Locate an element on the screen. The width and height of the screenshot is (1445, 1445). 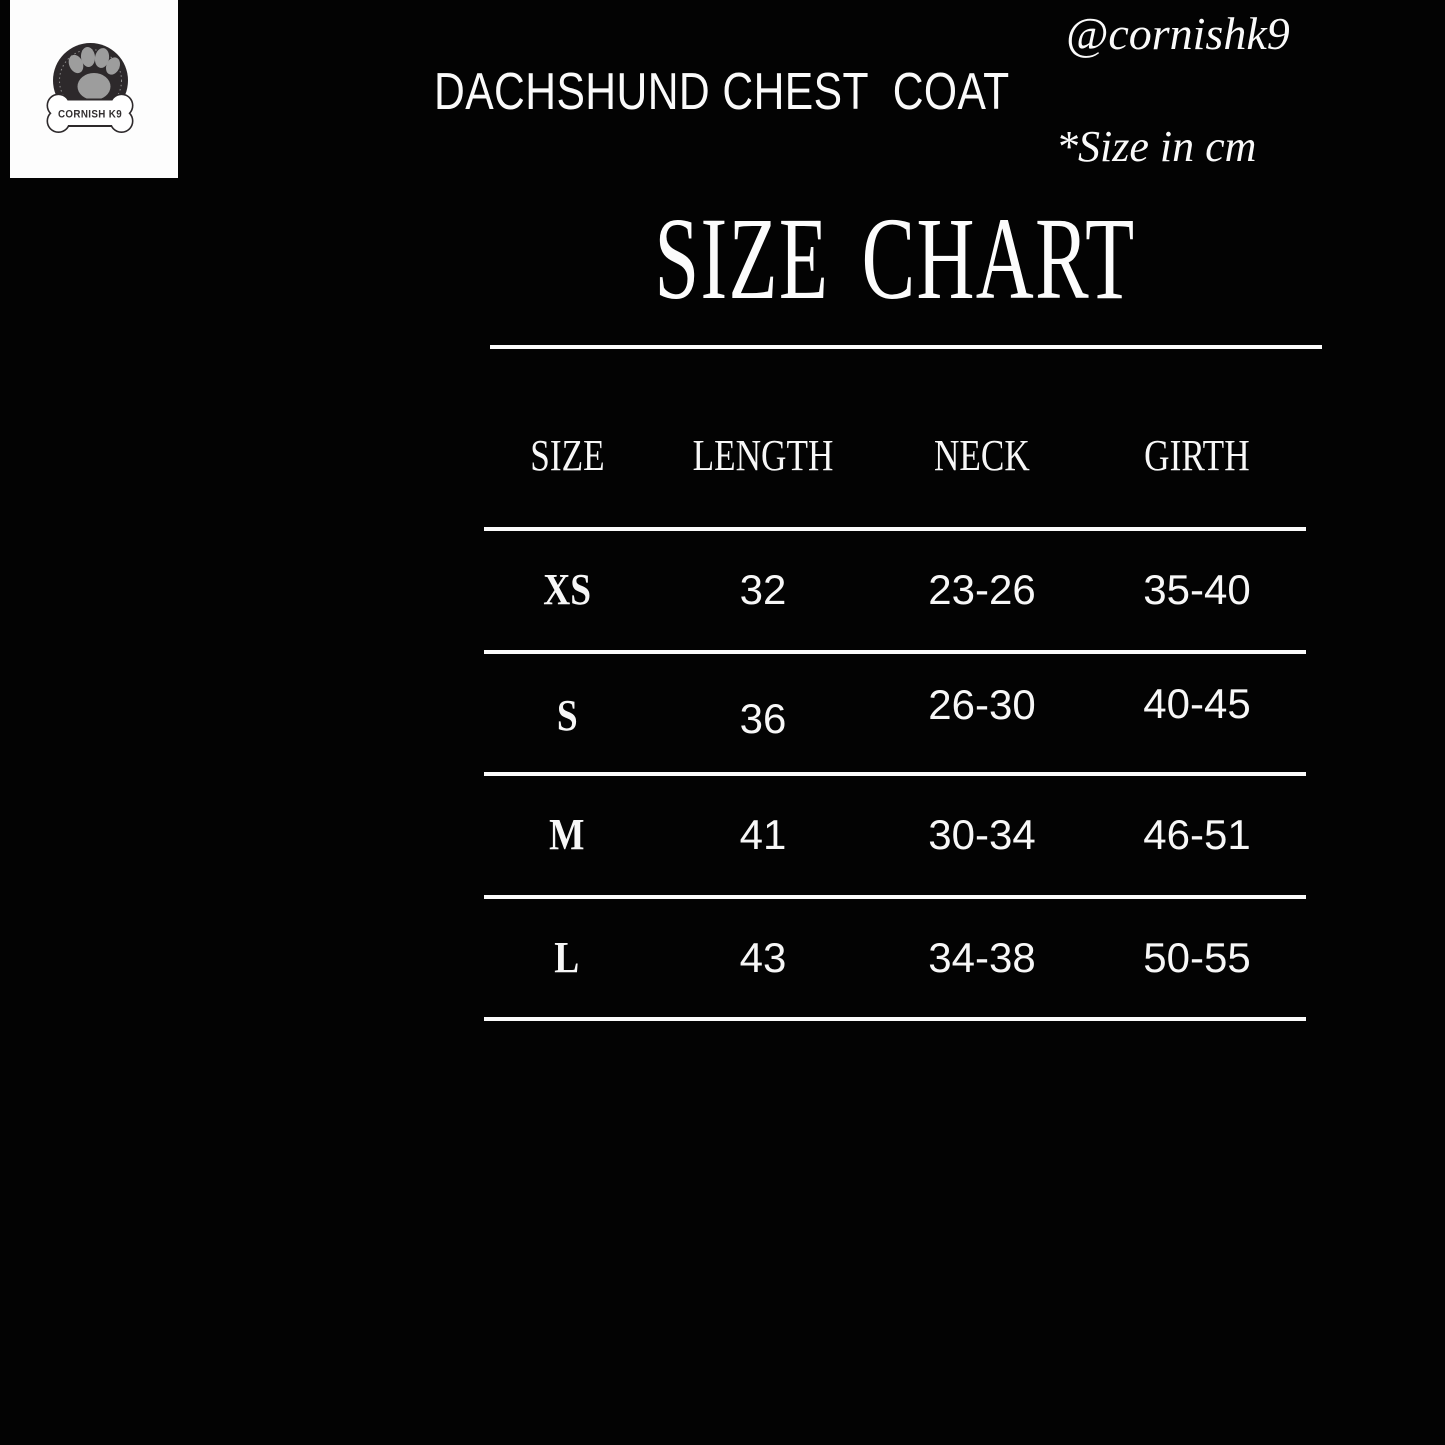
logo-brand-text: CORNISH K9 is located at coordinates (90, 115).